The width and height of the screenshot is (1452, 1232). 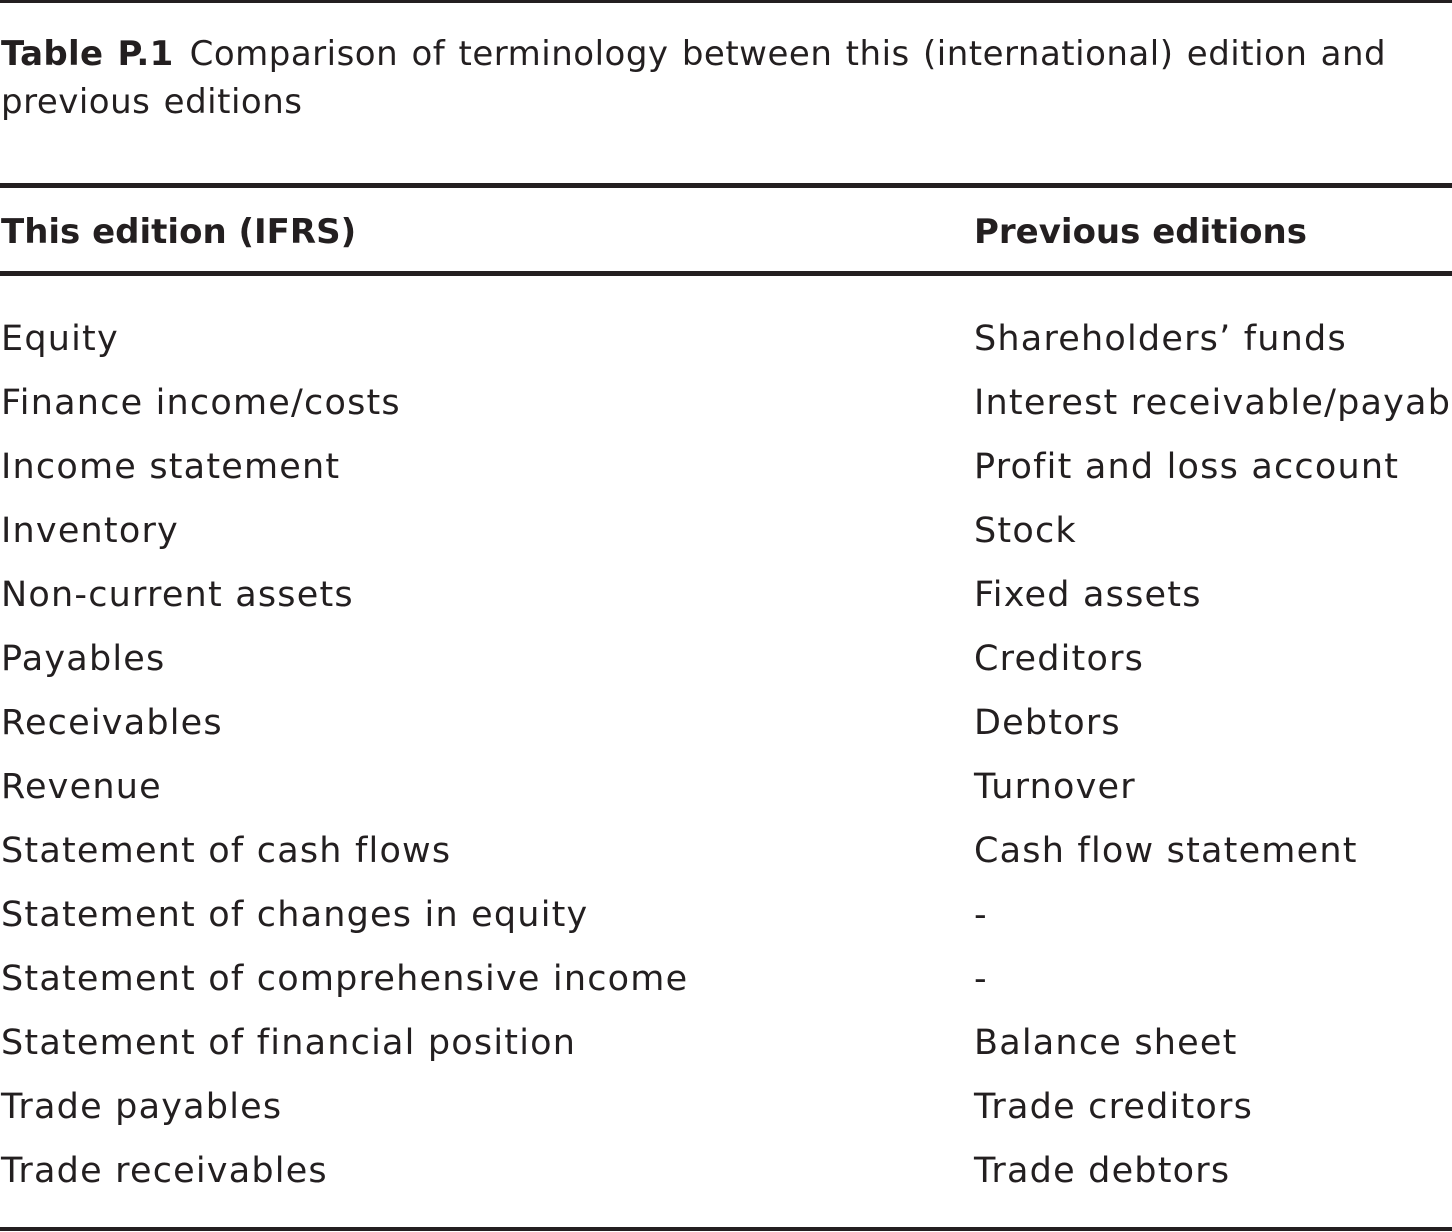 I want to click on cell-this-edition: Trade payables, so click(x=142, y=1107).